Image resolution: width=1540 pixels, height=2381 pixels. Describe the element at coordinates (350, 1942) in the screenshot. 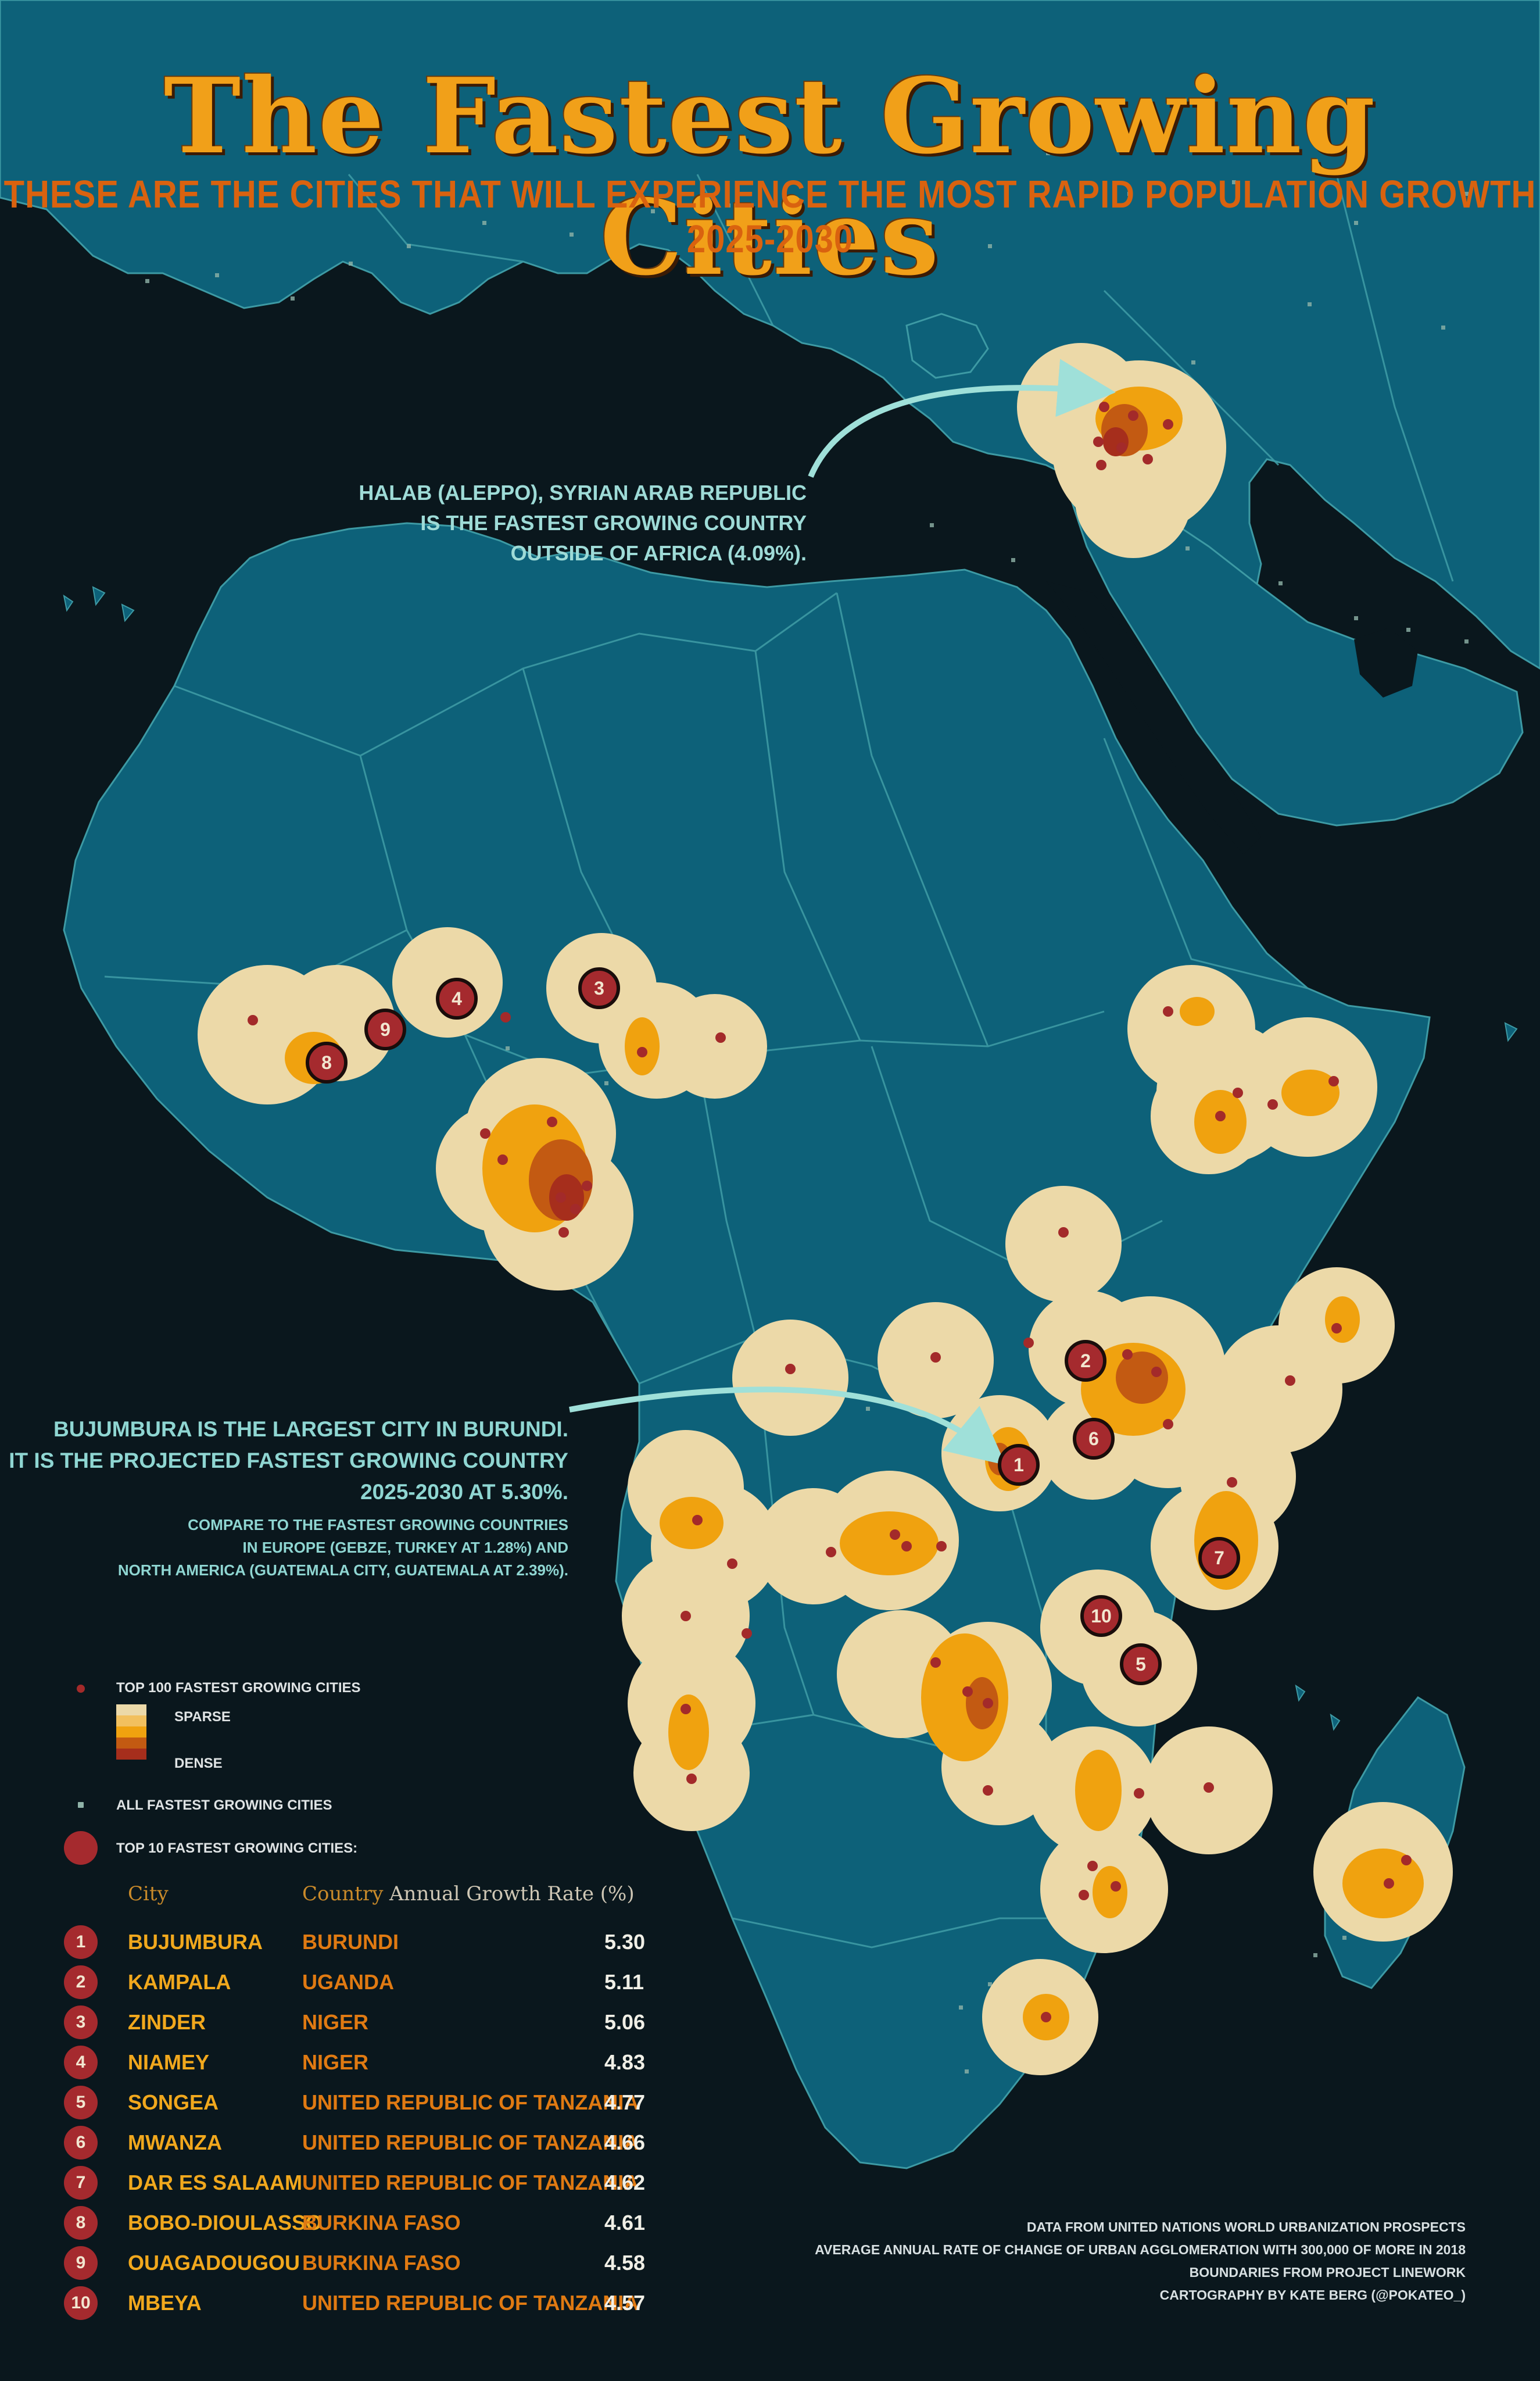

I see `country-name: BURUNDI` at that location.